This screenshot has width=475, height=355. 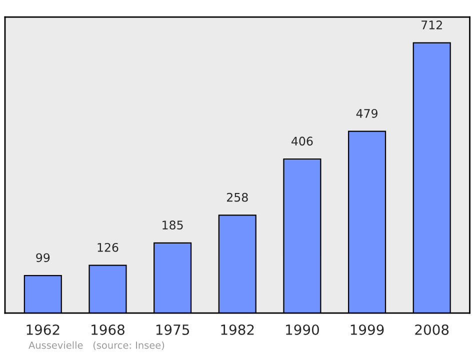 I want to click on data-label: 712, so click(x=432, y=25).